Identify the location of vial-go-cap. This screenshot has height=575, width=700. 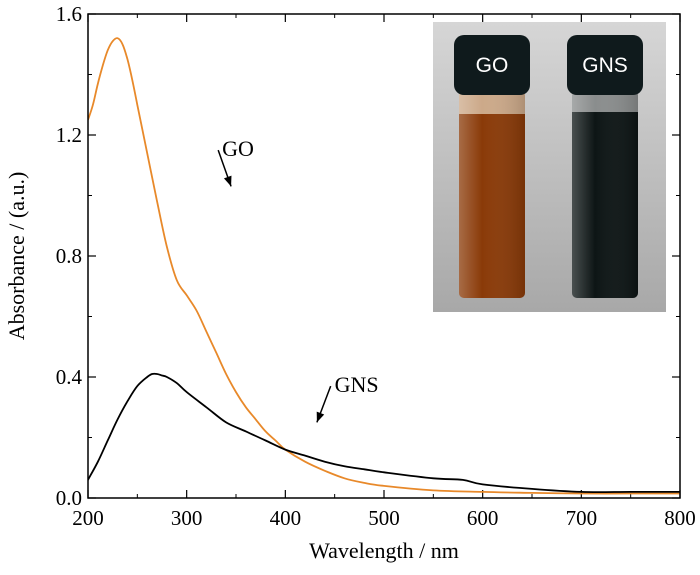
(492, 65).